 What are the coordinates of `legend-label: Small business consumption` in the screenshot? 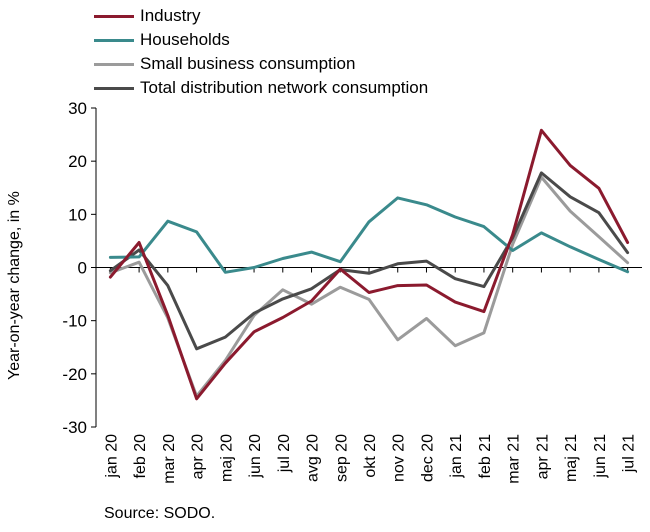 It's located at (248, 63).